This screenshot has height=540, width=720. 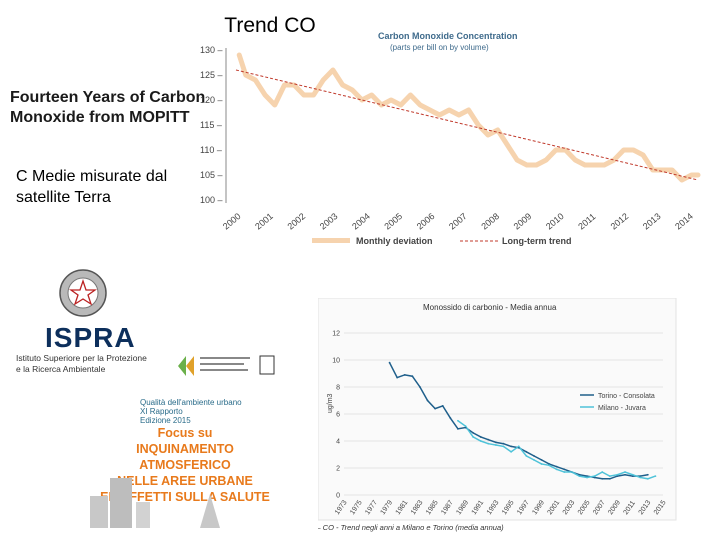 I want to click on chart1-xtick-label: 2000, so click(x=232, y=221).